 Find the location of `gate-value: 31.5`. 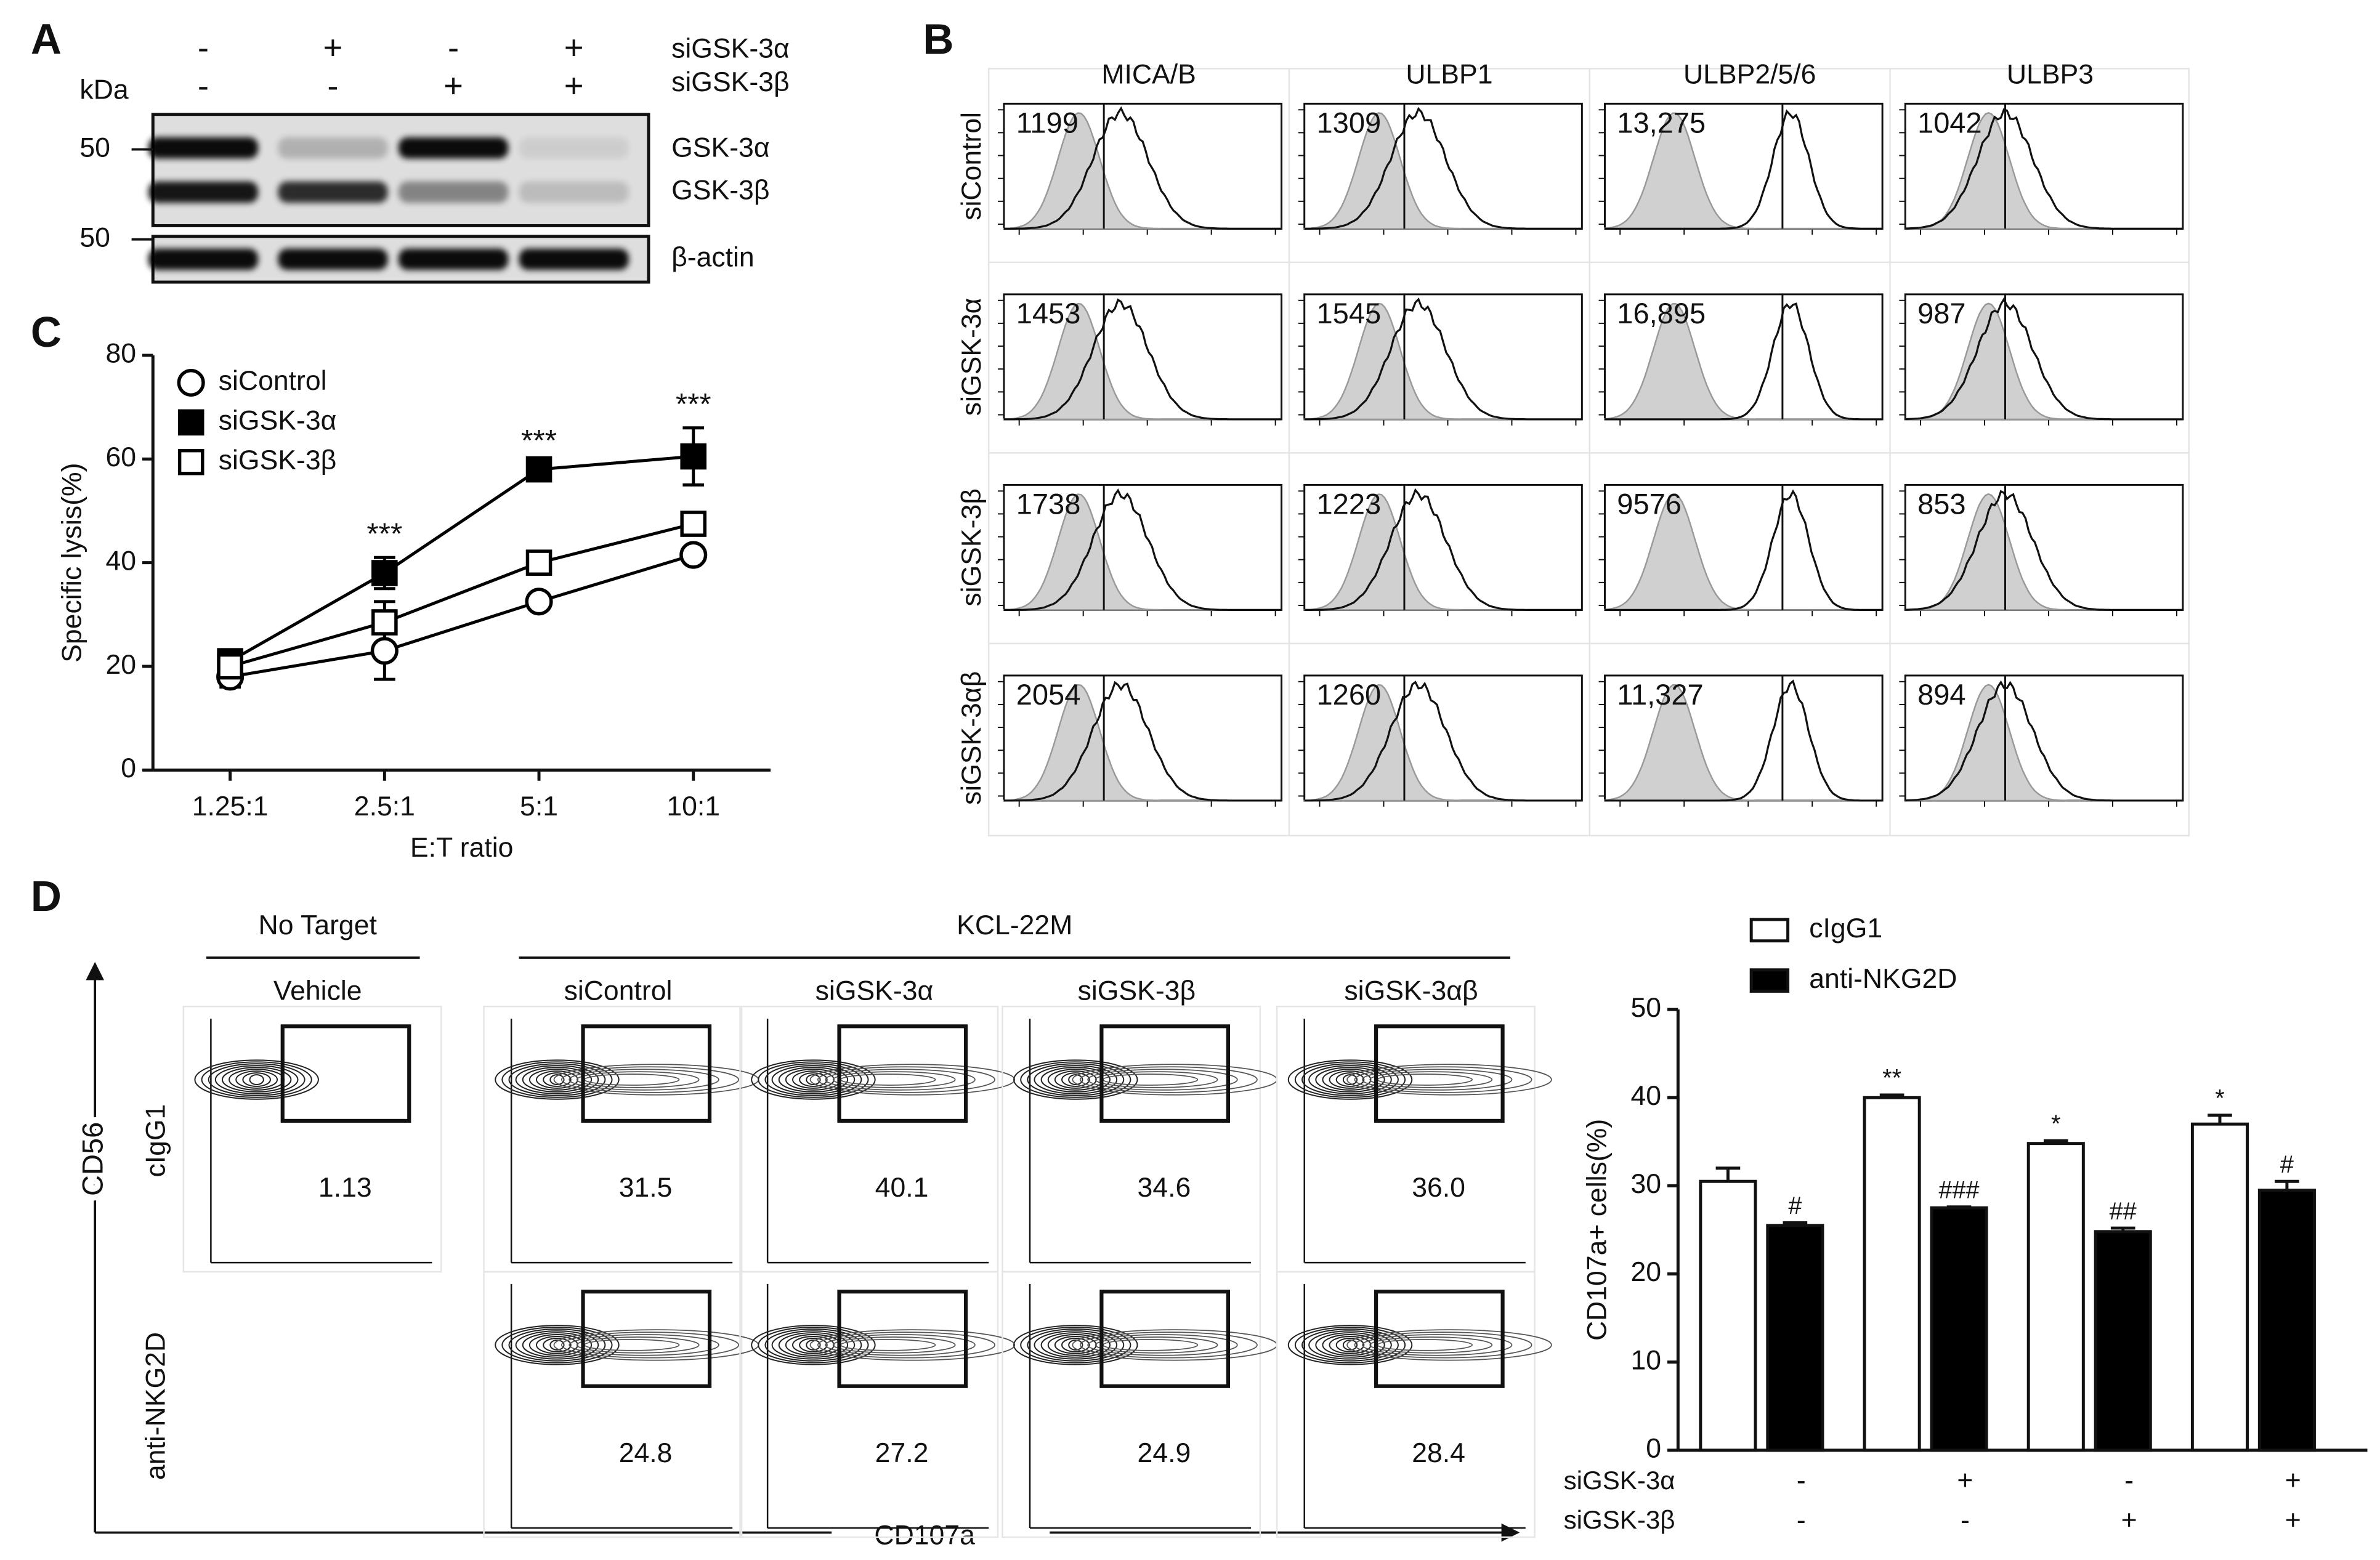

gate-value: 31.5 is located at coordinates (646, 1188).